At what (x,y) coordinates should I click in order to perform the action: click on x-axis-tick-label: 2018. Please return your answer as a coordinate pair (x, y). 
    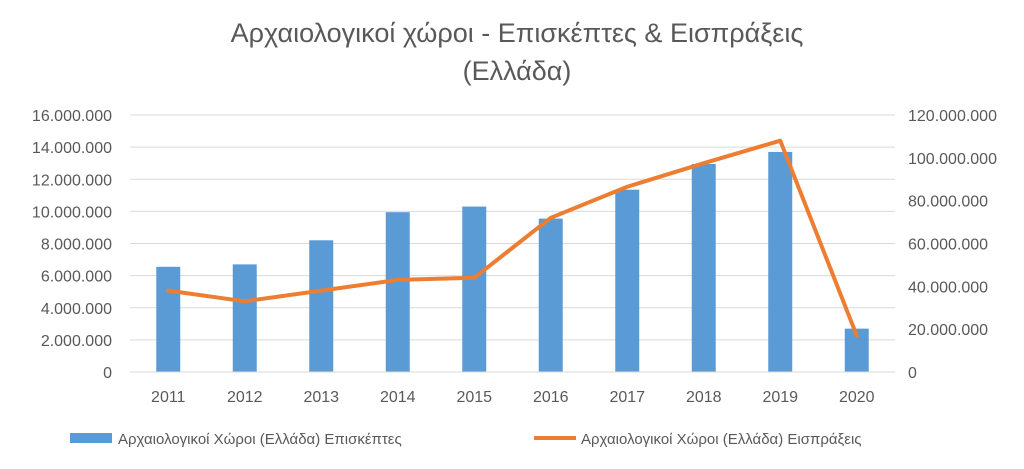
    Looking at the image, I should click on (704, 397).